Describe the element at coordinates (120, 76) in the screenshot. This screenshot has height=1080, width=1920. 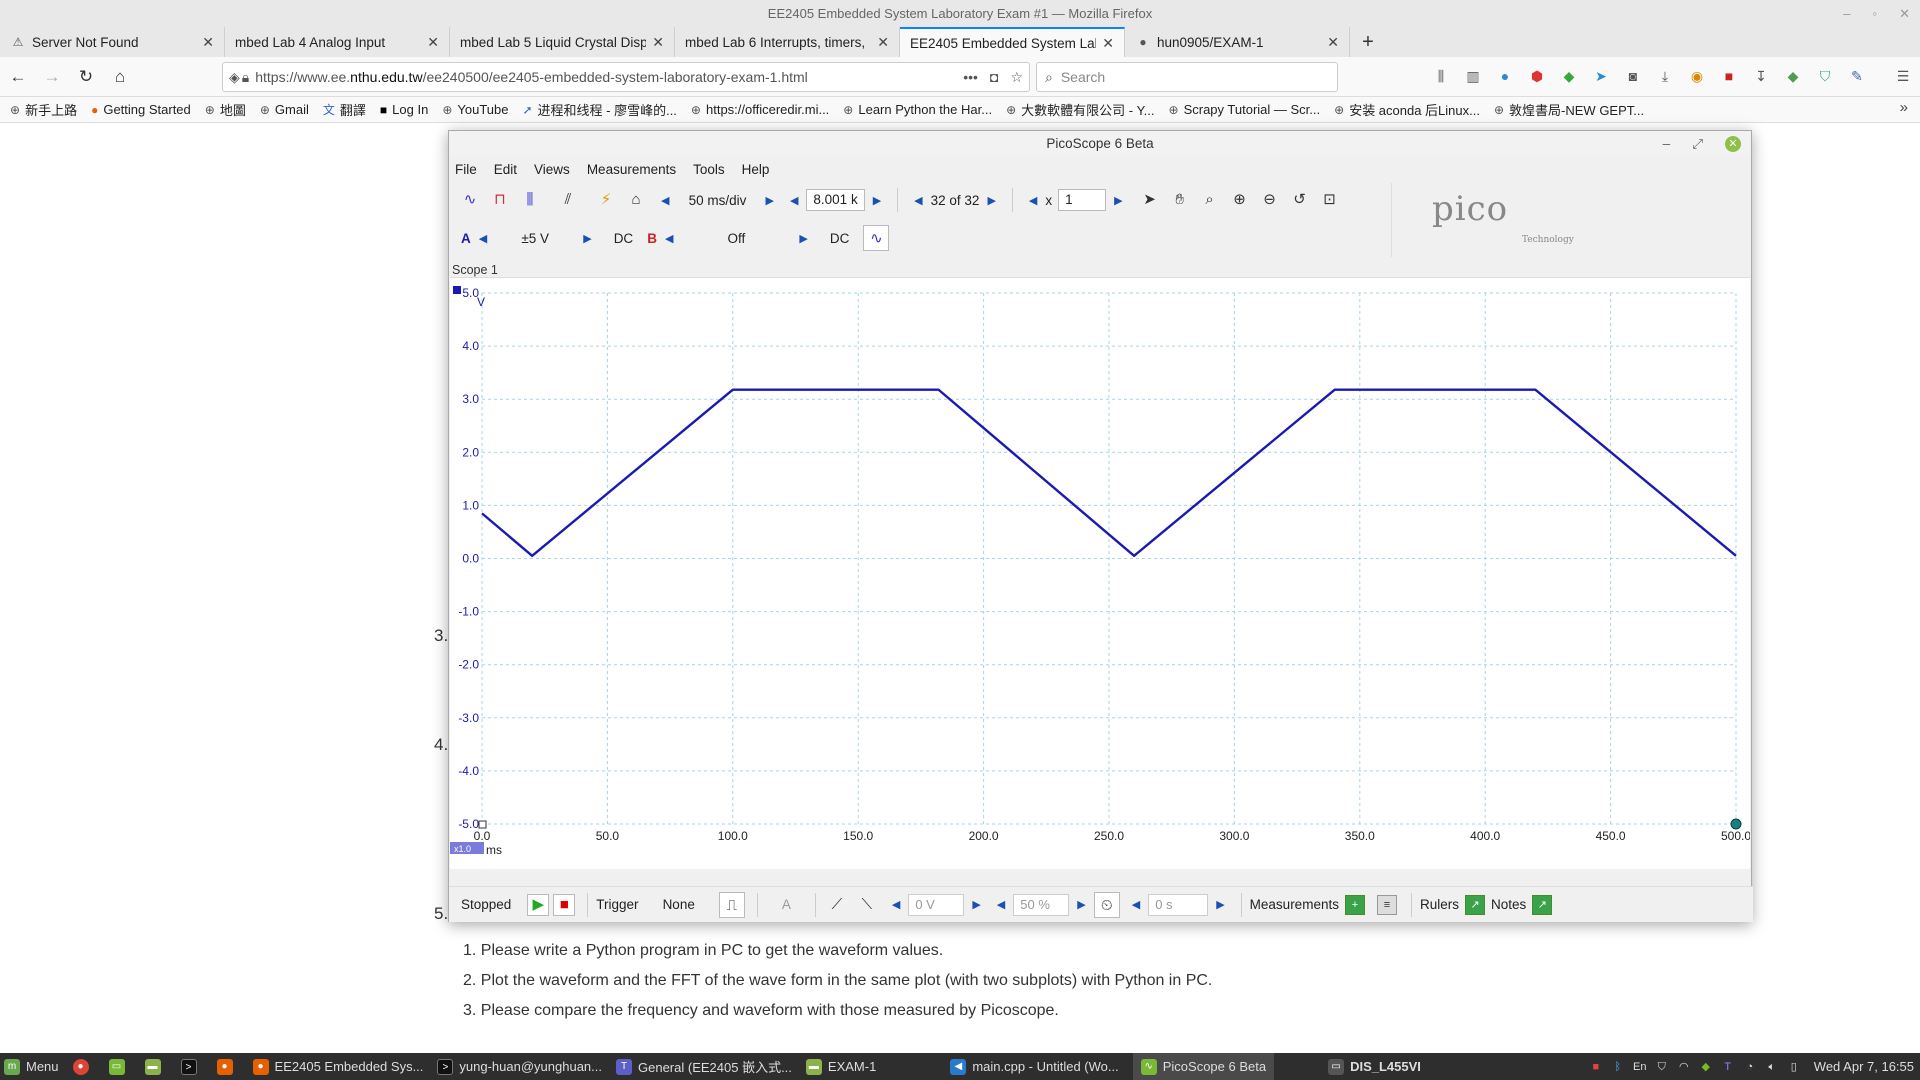
I see `home-icon: ⌂` at that location.